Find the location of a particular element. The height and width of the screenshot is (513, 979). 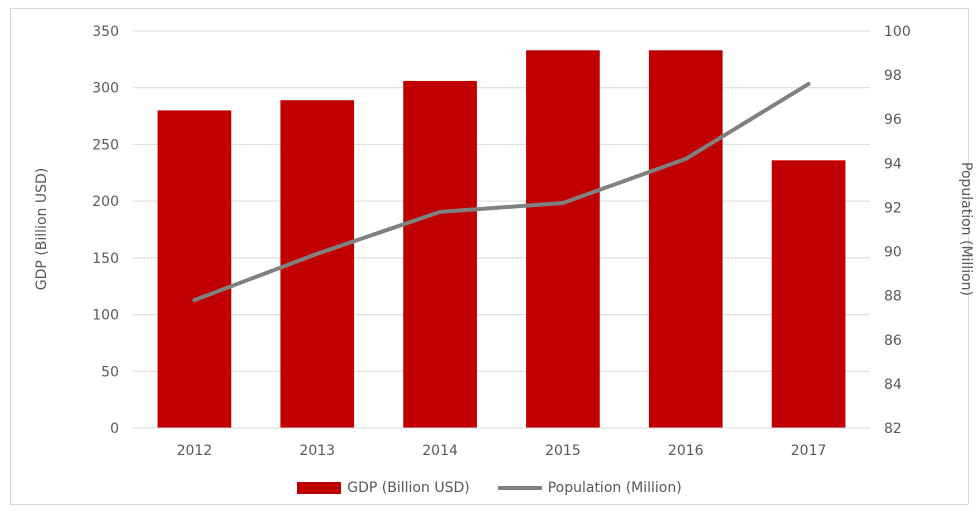

y-tick-label: 150 is located at coordinates (105, 259).